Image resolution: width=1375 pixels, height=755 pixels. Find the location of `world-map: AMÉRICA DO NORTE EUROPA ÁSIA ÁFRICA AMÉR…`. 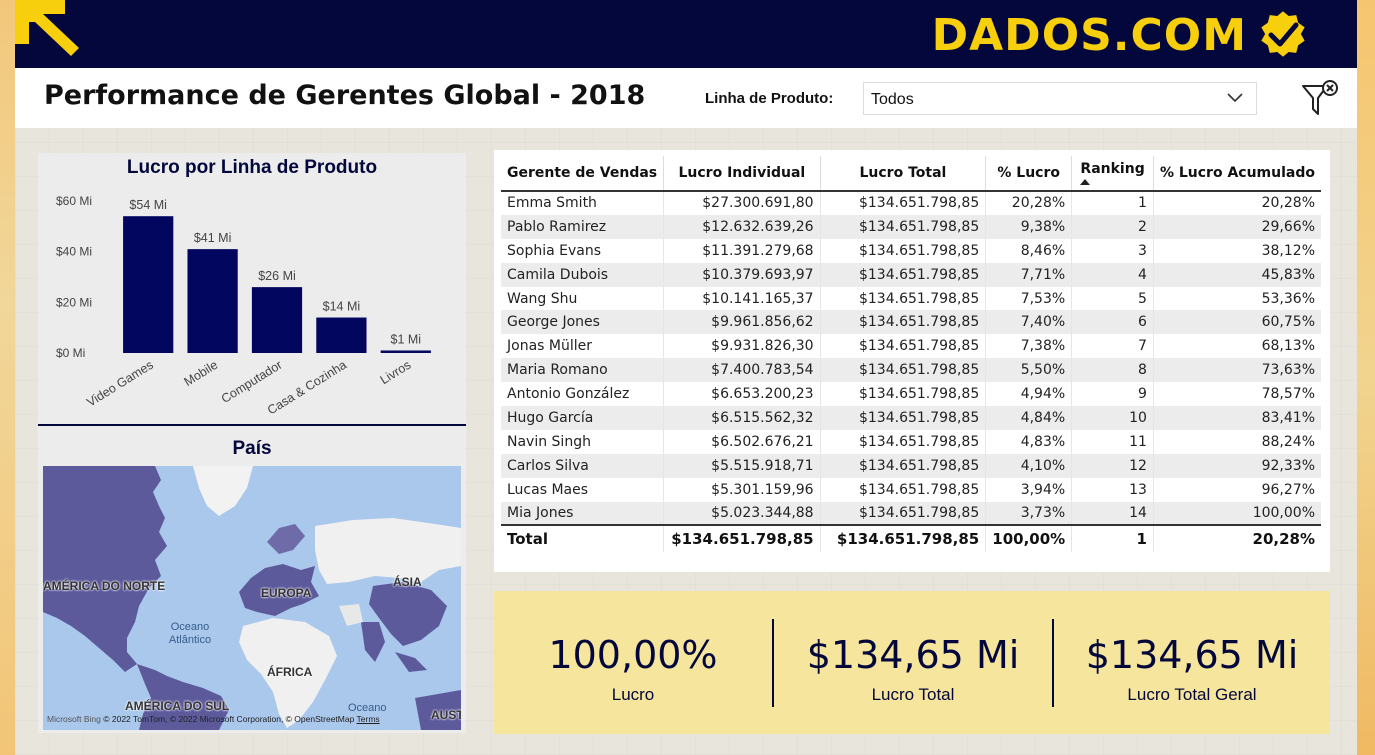

world-map: AMÉRICA DO NORTE EUROPA ÁSIA ÁFRICA AMÉR… is located at coordinates (252, 598).